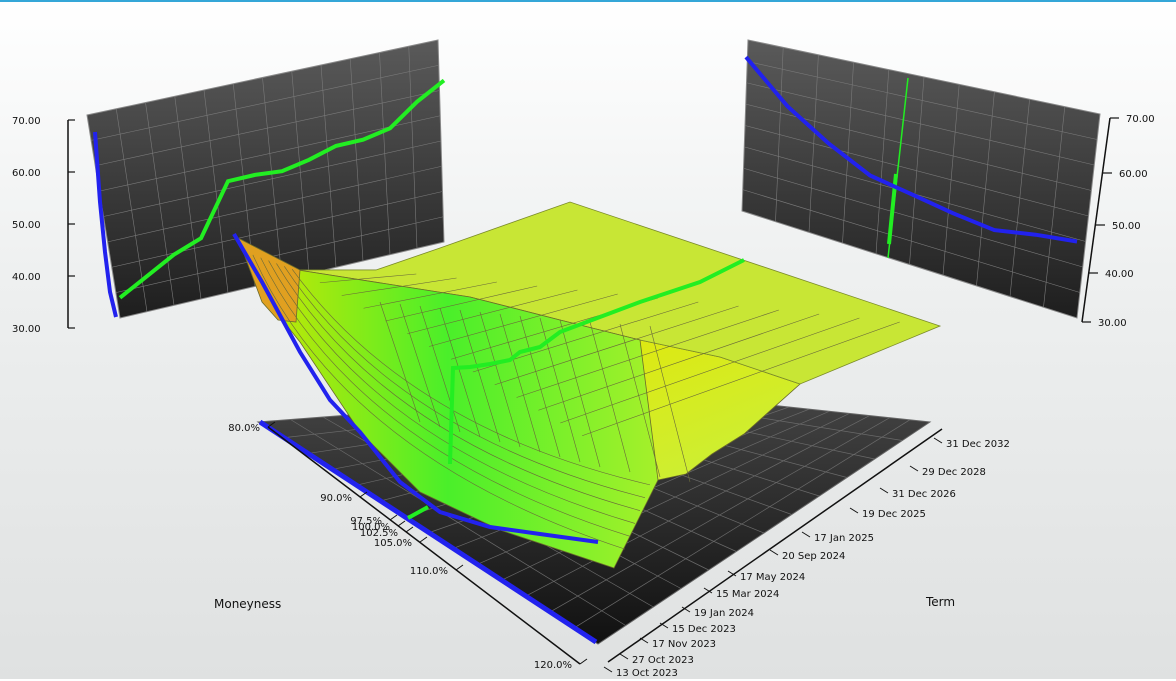  I want to click on term-tick-label: 31 Dec 2032, so click(978, 444).